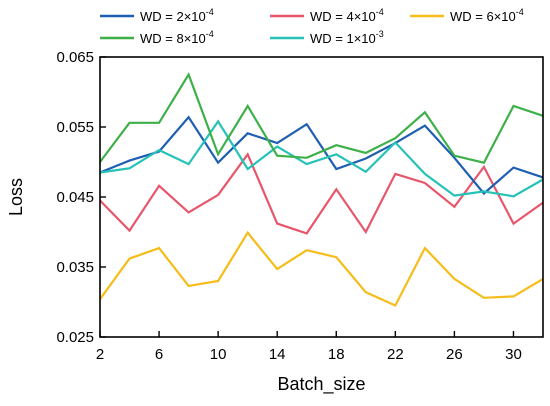  What do you see at coordinates (75, 197) in the screenshot?
I see `y-tick-label: 0.045` at bounding box center [75, 197].